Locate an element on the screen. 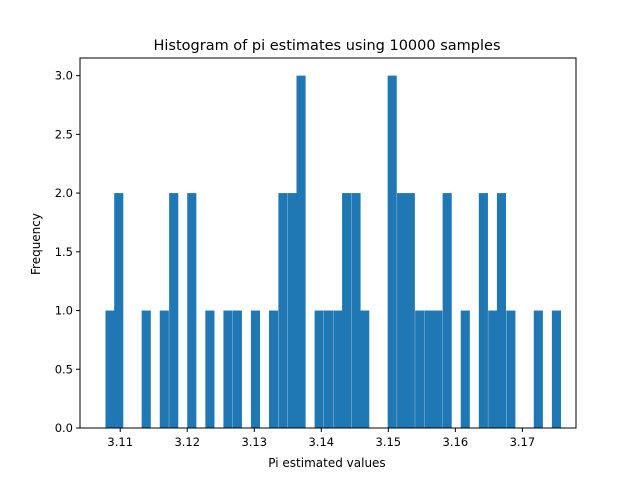 The width and height of the screenshot is (640, 480). y-tick-label: 2.0 is located at coordinates (64, 193).